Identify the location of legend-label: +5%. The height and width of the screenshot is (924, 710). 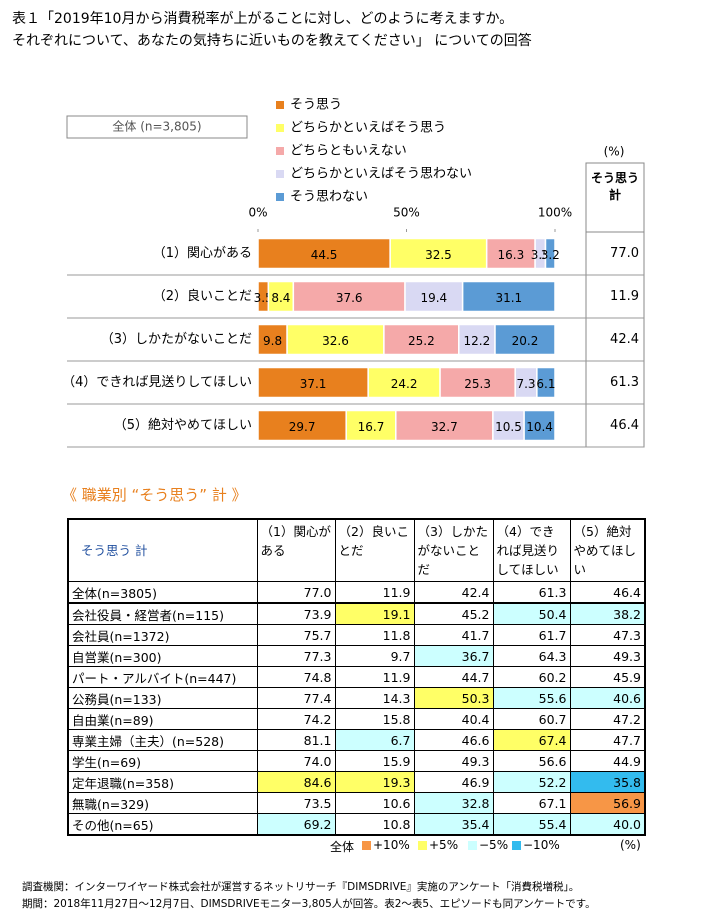
(444, 845).